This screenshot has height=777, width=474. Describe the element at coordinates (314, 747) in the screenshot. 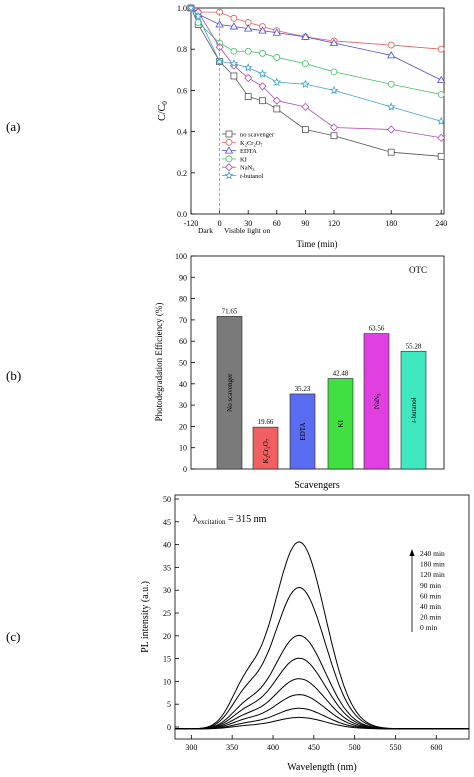

I see `x-tick-label: 450` at that location.